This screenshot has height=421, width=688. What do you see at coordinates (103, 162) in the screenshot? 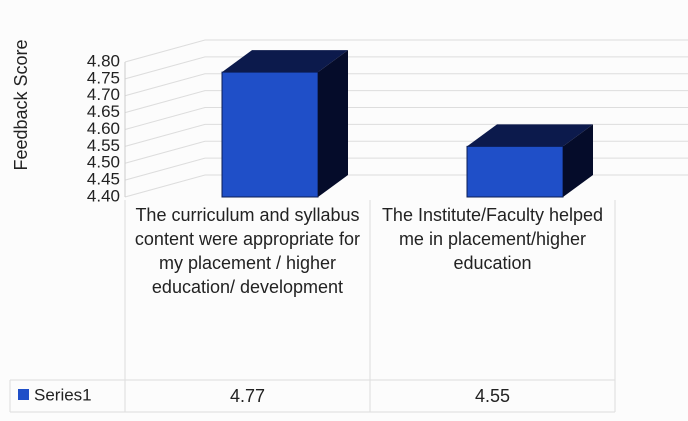
I see `y-tick-label: 4.50` at bounding box center [103, 162].